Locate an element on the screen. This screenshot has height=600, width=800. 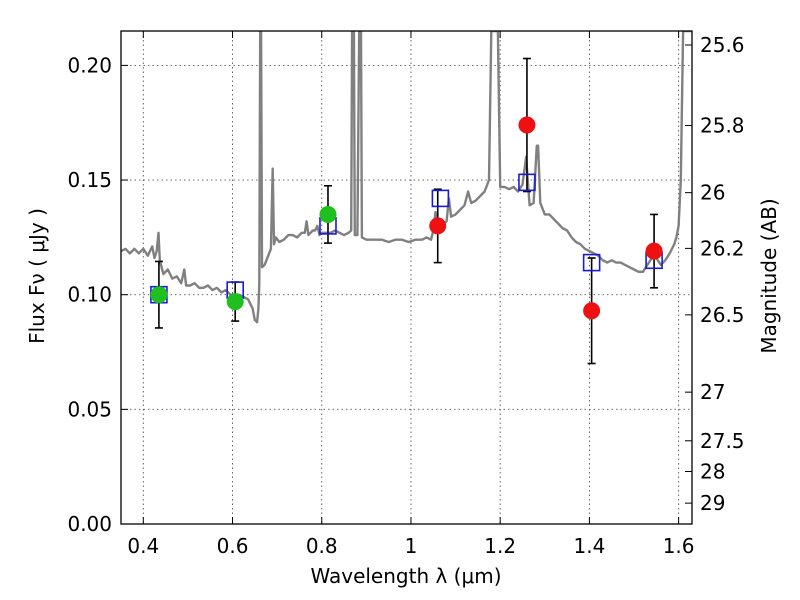
y2-tick-label: 27.5 is located at coordinates (722, 441).